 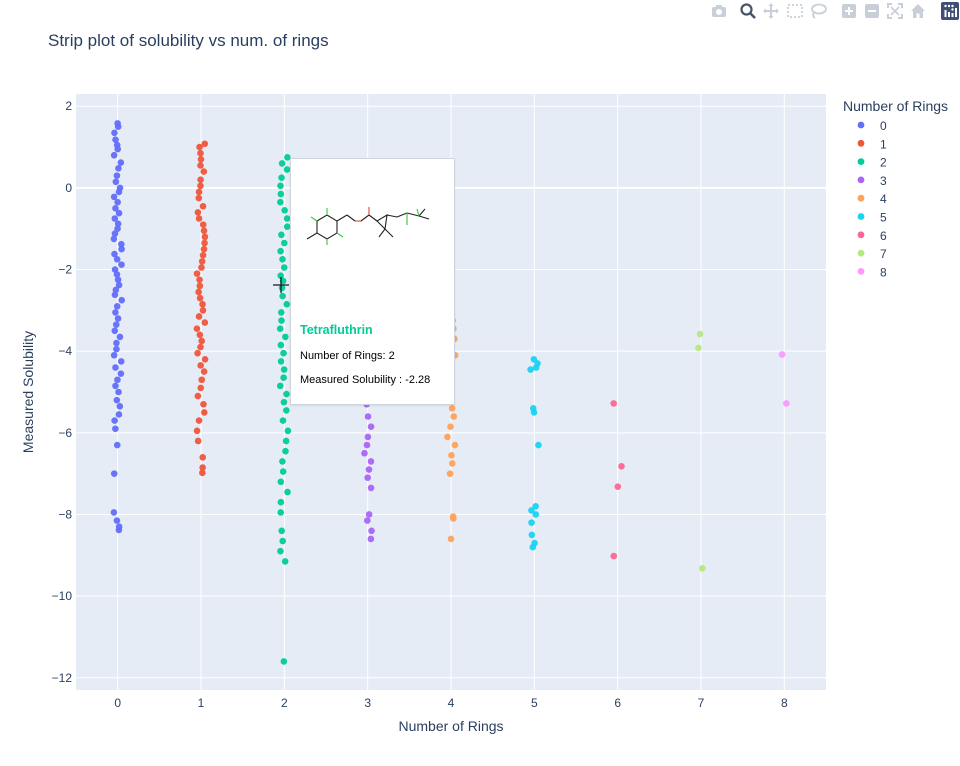 I want to click on box-select-icon, so click(x=795, y=11).